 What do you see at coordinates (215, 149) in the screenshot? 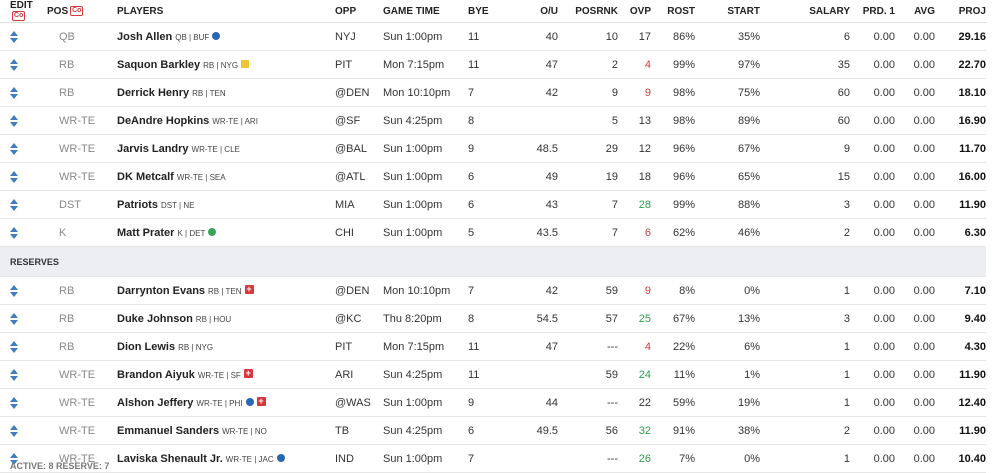
I see `player-position-team: WR-TE | CLE` at bounding box center [215, 149].